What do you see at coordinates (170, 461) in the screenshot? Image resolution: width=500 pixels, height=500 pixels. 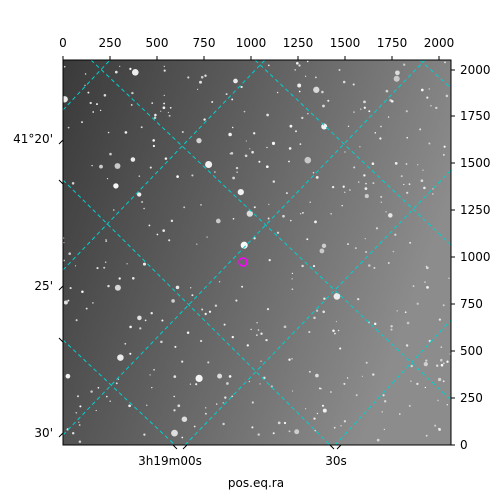 I see `ra-tick-label: 3h19m00s` at bounding box center [170, 461].